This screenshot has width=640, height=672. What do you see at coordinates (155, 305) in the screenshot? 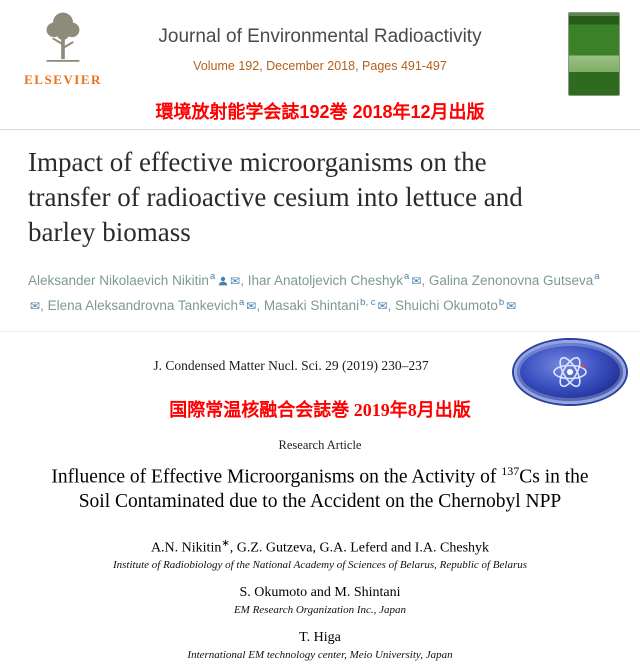
I see `author-link: Elena Aleksandrovna Tankevicha ✉,` at bounding box center [155, 305].